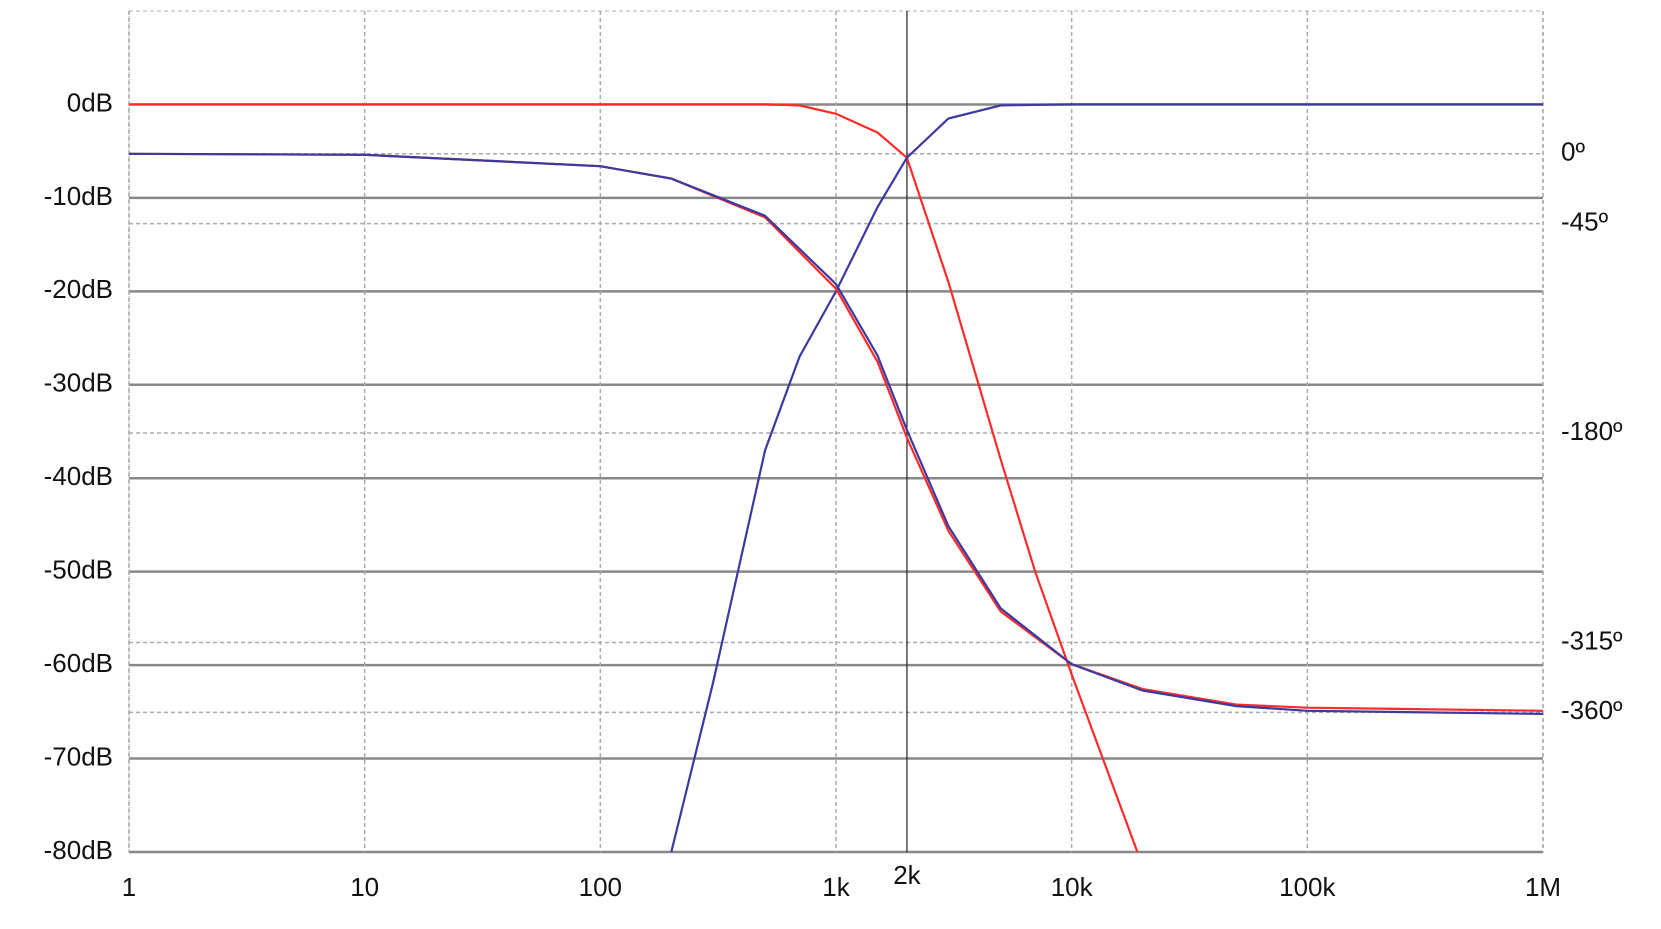  What do you see at coordinates (78, 570) in the screenshot?
I see `y-tick-label: -50dB` at bounding box center [78, 570].